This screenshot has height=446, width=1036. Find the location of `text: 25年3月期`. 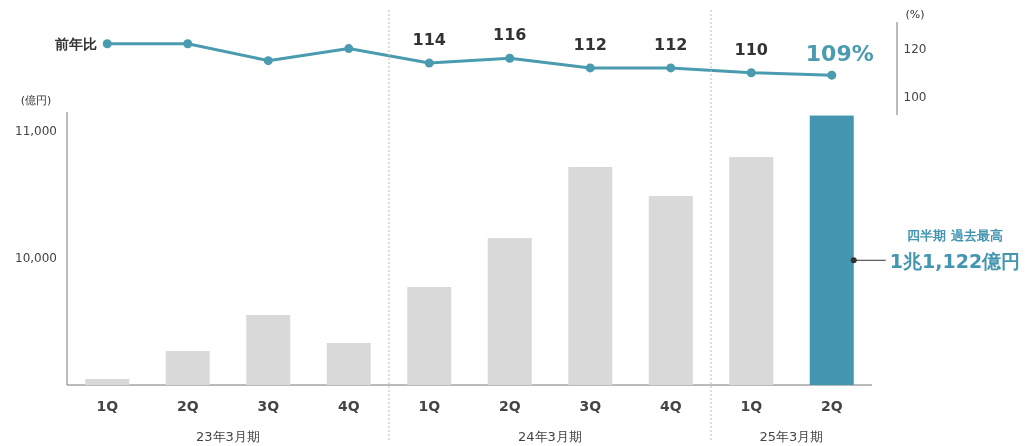

text: 25年3月期 is located at coordinates (791, 436).